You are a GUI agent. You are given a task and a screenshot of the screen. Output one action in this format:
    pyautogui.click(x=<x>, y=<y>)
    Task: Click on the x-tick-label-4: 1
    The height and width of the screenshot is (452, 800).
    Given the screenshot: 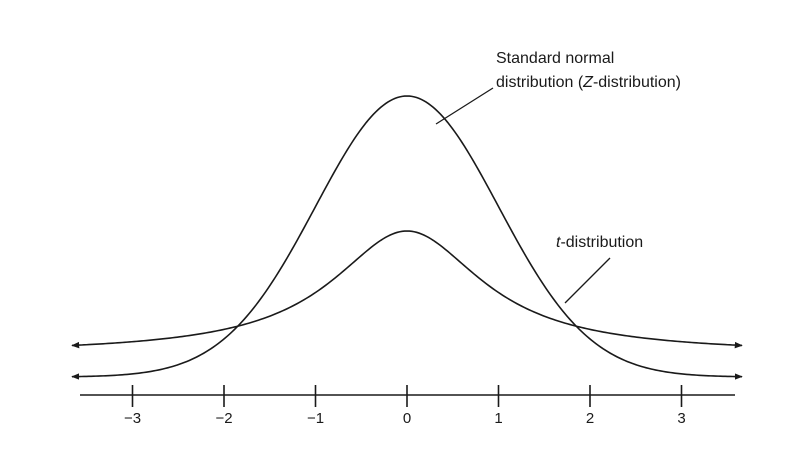 What is the action you would take?
    pyautogui.click(x=498, y=418)
    